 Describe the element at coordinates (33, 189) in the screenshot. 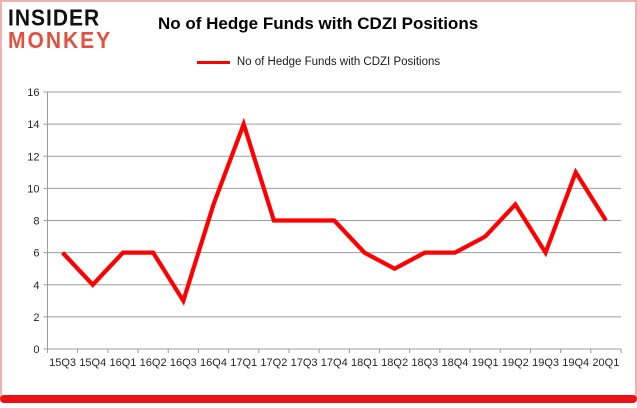

I see `y-tick-label: 10` at that location.